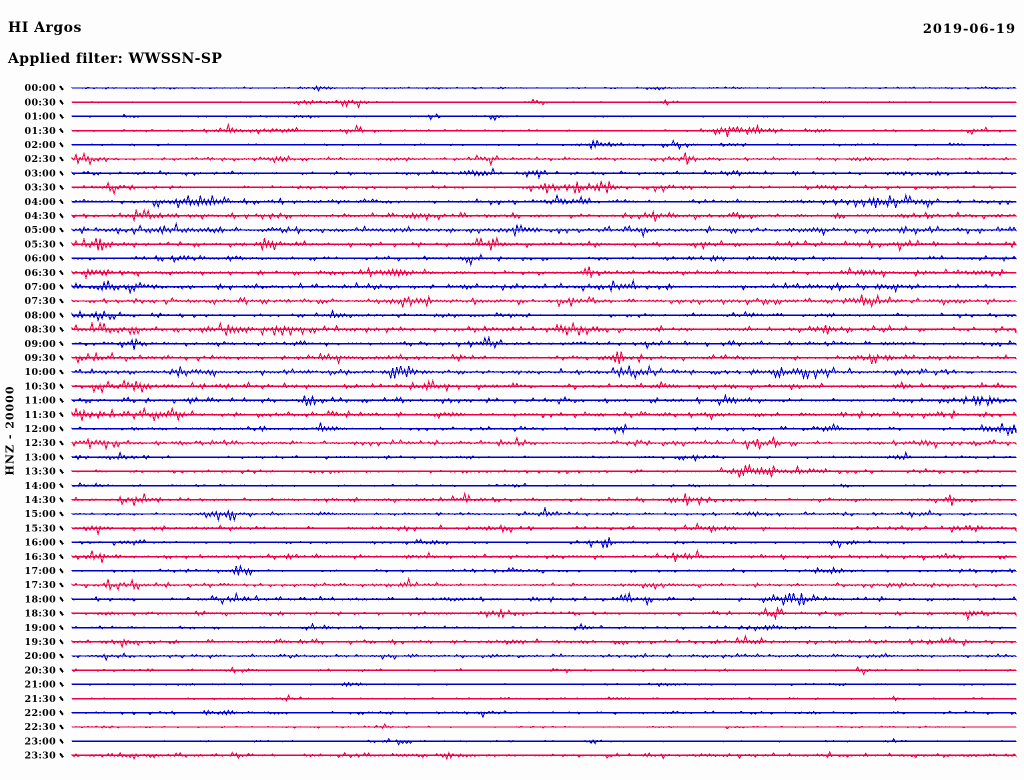 The image size is (1024, 780). I want to click on time-tick-label: 06:30, so click(41, 273).